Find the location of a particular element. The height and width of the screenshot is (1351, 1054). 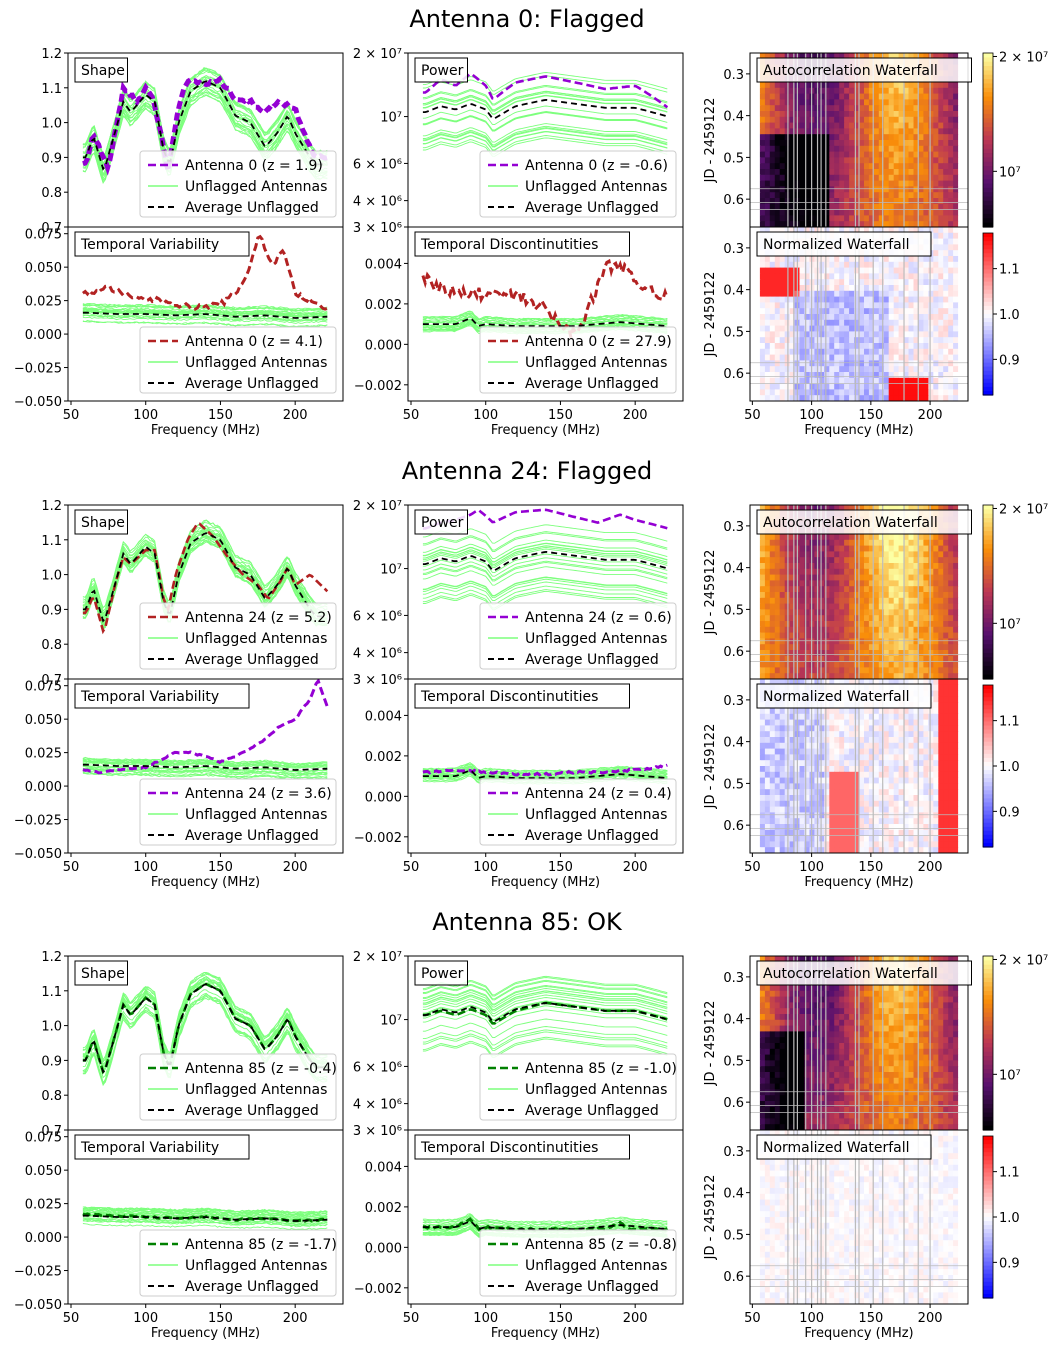

ant0-auto-colorbar-step is located at coordinates (988, 77).